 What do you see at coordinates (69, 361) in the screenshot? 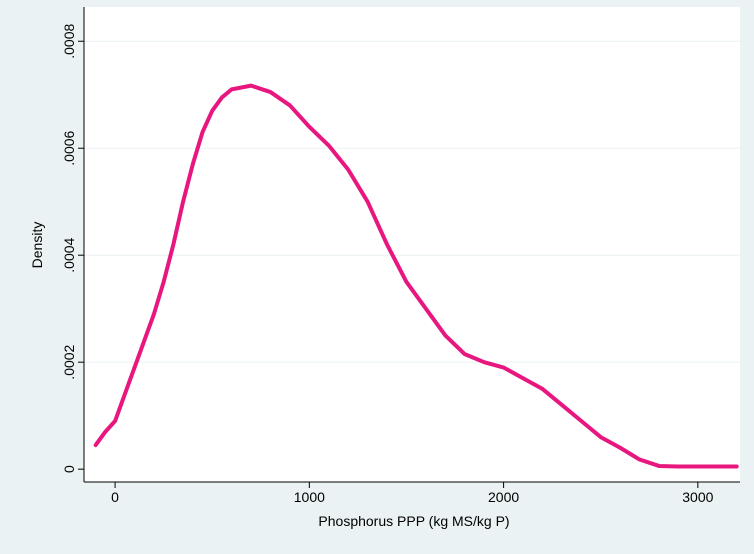
I see `y-tick-label: .0002` at bounding box center [69, 361].